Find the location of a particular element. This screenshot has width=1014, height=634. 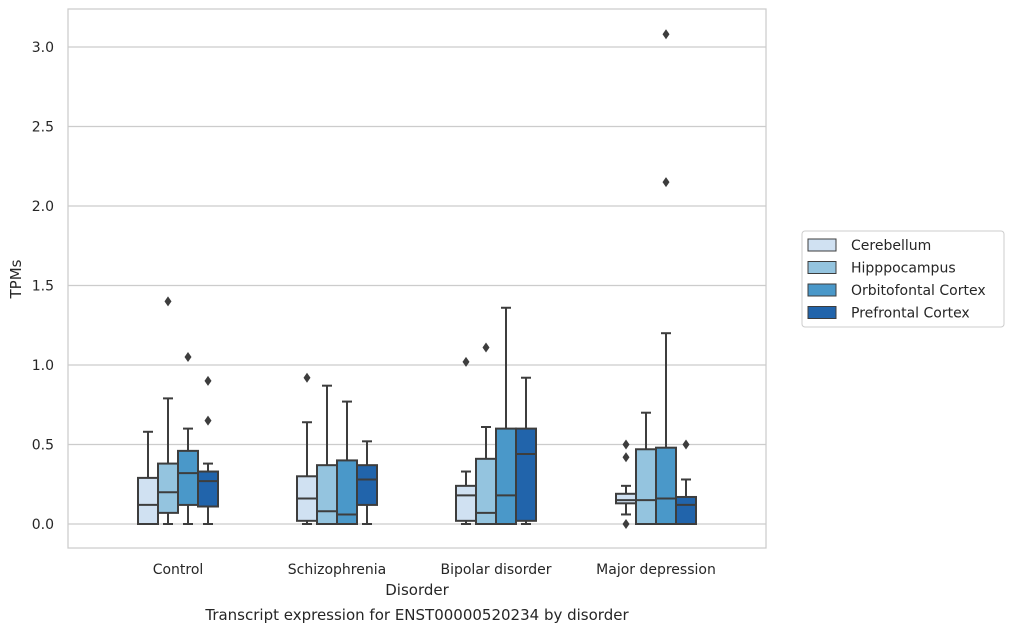

y-axis-title: TPMs is located at coordinates (16, 279).